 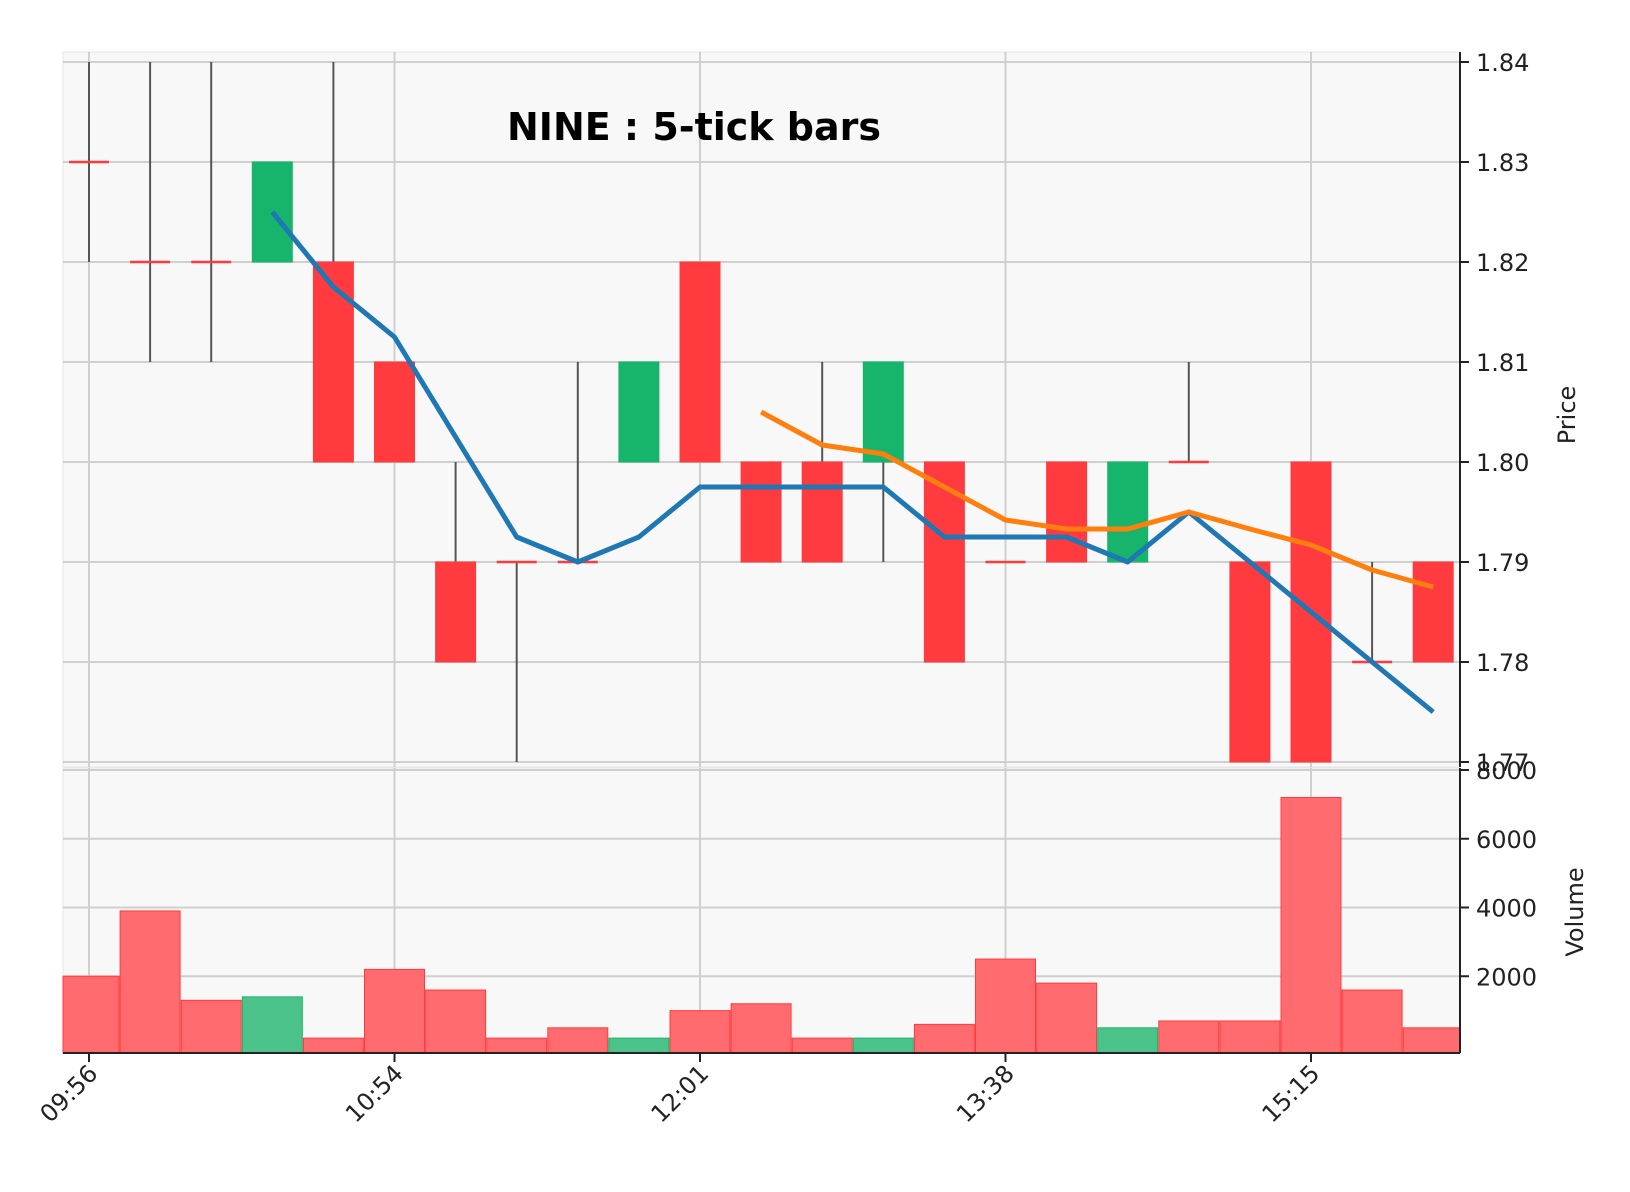 What do you see at coordinates (1502, 263) in the screenshot?
I see `price-tick-label: 1.82` at bounding box center [1502, 263].